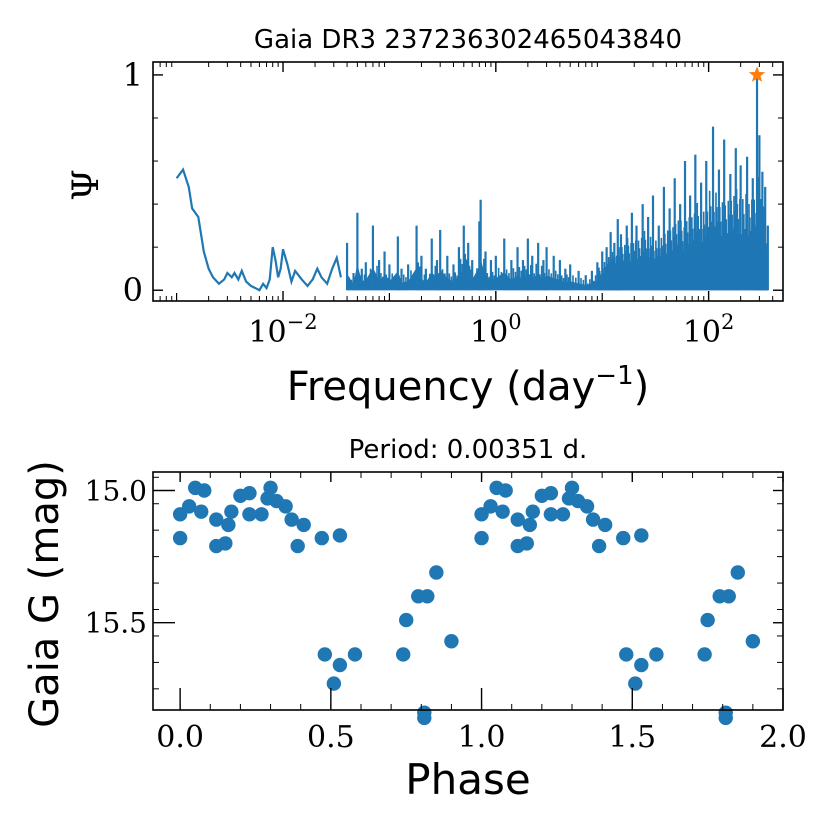 The image size is (830, 830). What do you see at coordinates (86, 185) in the screenshot?
I see `periodogram-ylabel: Ψ` at bounding box center [86, 185].